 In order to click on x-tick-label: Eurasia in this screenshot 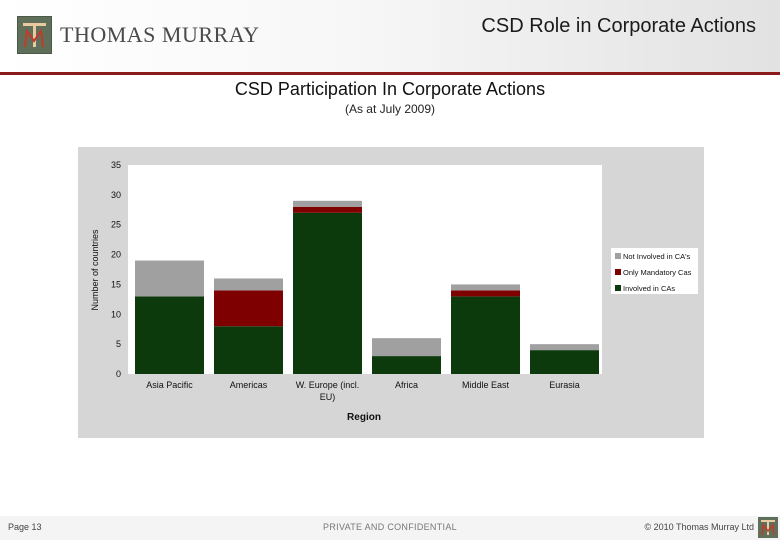, I will do `click(564, 385)`.